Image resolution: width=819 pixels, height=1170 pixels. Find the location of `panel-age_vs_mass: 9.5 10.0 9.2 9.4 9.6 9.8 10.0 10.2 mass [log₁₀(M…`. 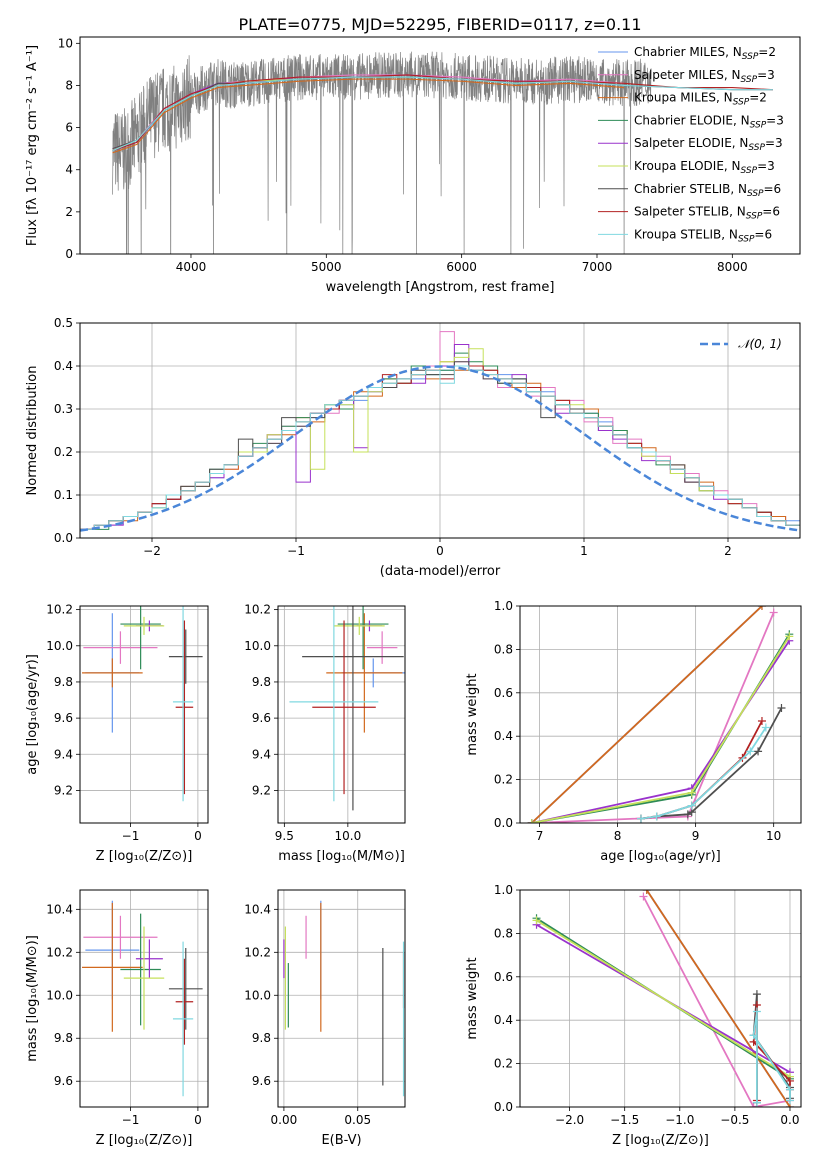

panel-age_vs_mass: 9.5 10.0 9.2 9.4 9.6 9.8 10.0 10.2 mass [log₁₀(M… is located at coordinates (325, 733).